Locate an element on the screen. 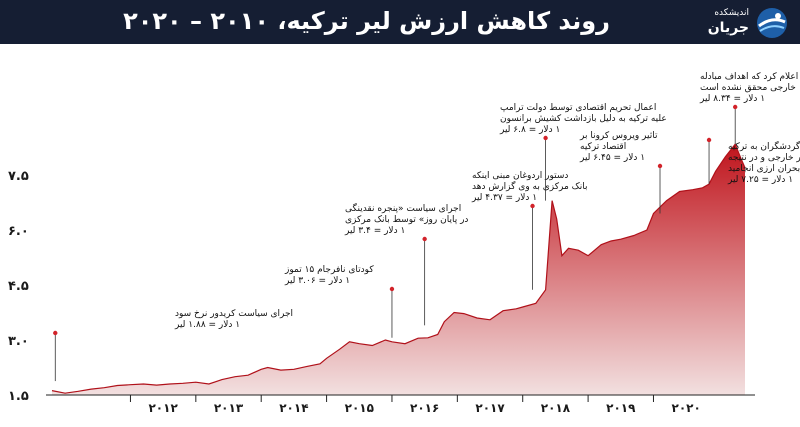 This screenshot has height=427, width=800. chart-title: روند کاهش ارزش لیر ترکیه، ۲۰۱۰ – ۲۰۲۰ is located at coordinates (366, 21).